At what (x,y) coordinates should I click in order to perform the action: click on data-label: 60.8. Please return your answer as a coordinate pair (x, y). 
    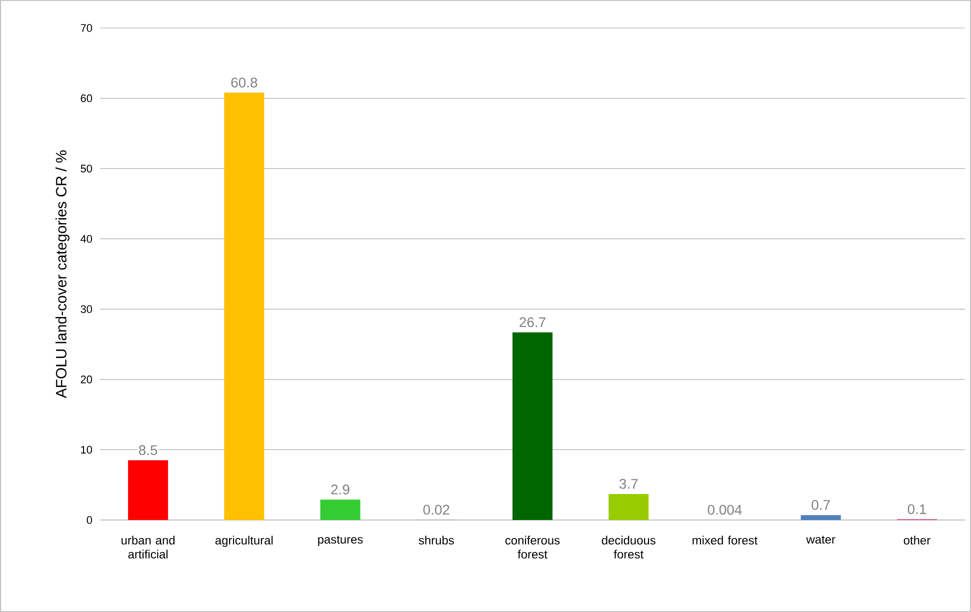
    Looking at the image, I should click on (244, 83).